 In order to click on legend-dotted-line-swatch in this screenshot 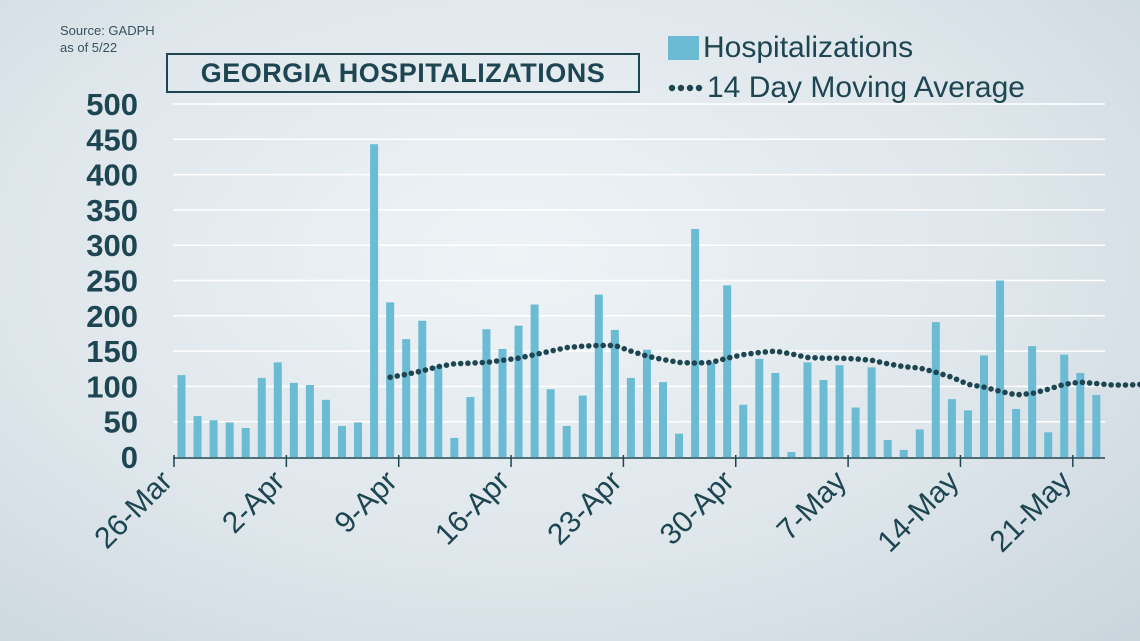, I will do `click(685, 88)`.